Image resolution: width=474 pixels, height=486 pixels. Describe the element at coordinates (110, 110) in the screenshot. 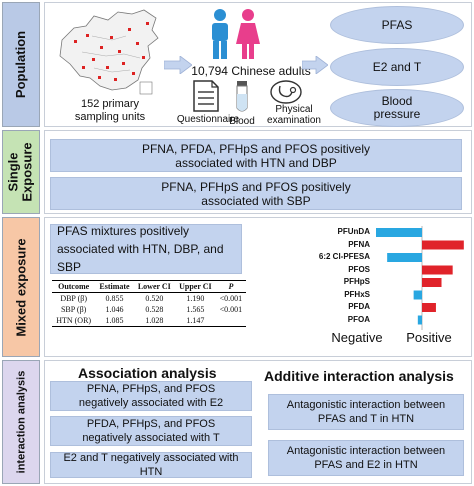

I see `sampling-units-label: 152 primary sampling units` at that location.